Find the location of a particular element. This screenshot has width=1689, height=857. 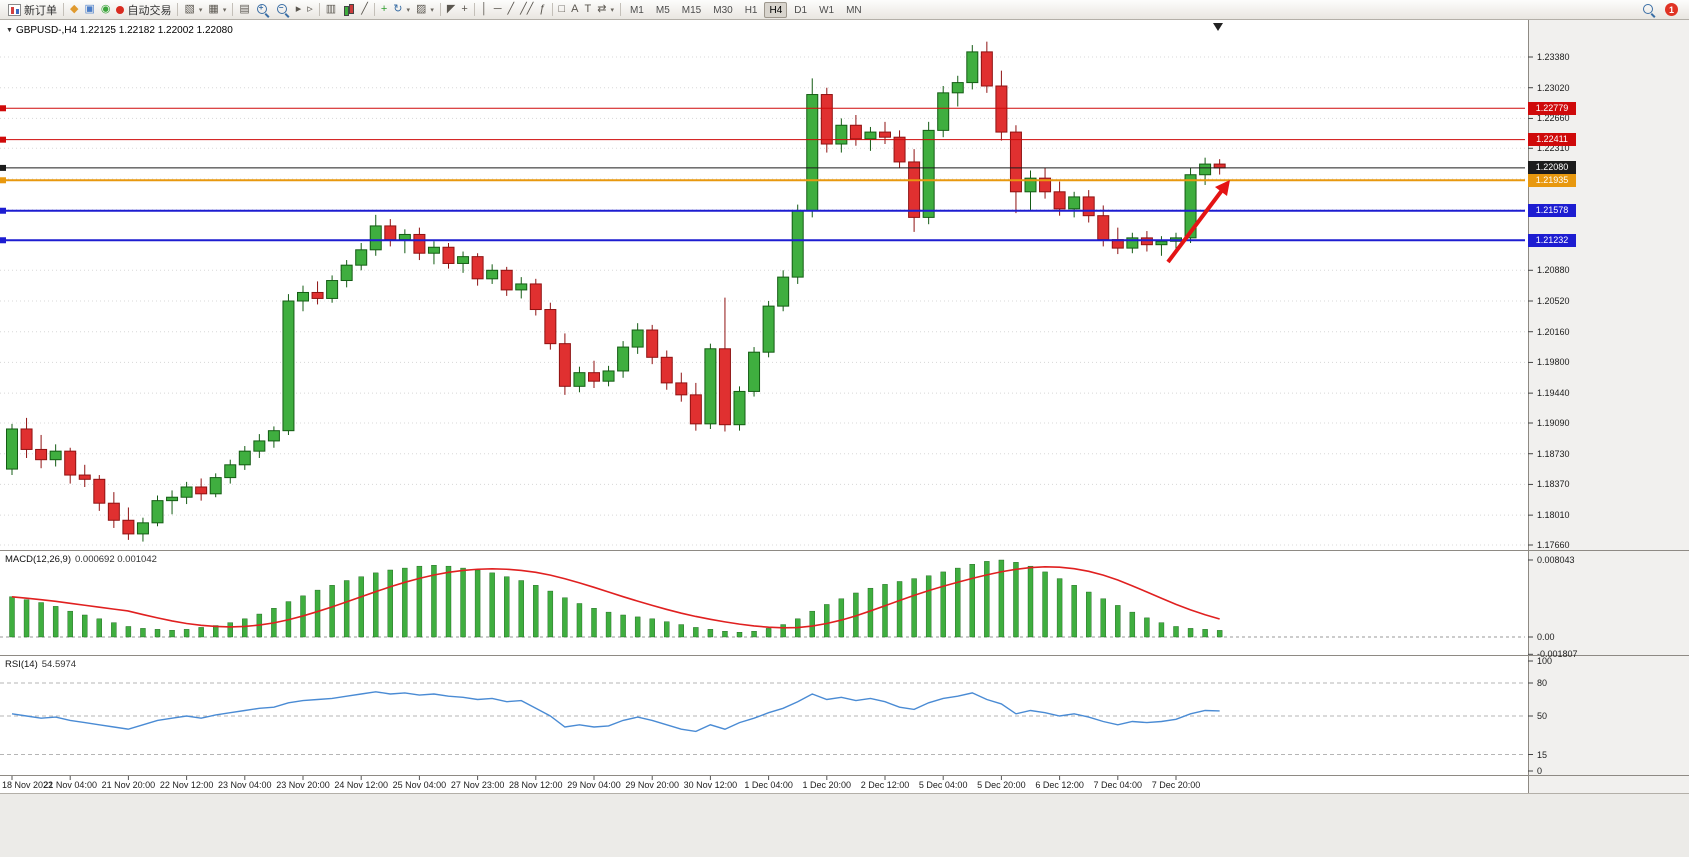

shapes-button: □ is located at coordinates (562, 10).